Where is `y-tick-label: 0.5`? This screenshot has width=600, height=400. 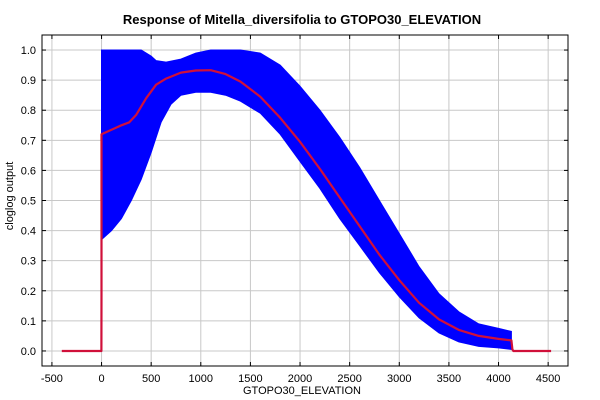 y-tick-label: 0.5 is located at coordinates (28, 202).